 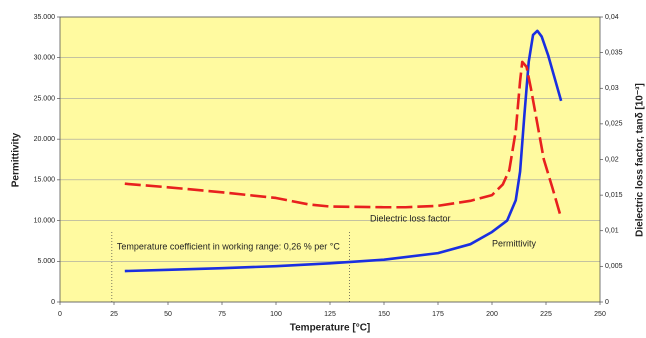 I want to click on y-tick-label: 5.000, so click(x=46, y=261).